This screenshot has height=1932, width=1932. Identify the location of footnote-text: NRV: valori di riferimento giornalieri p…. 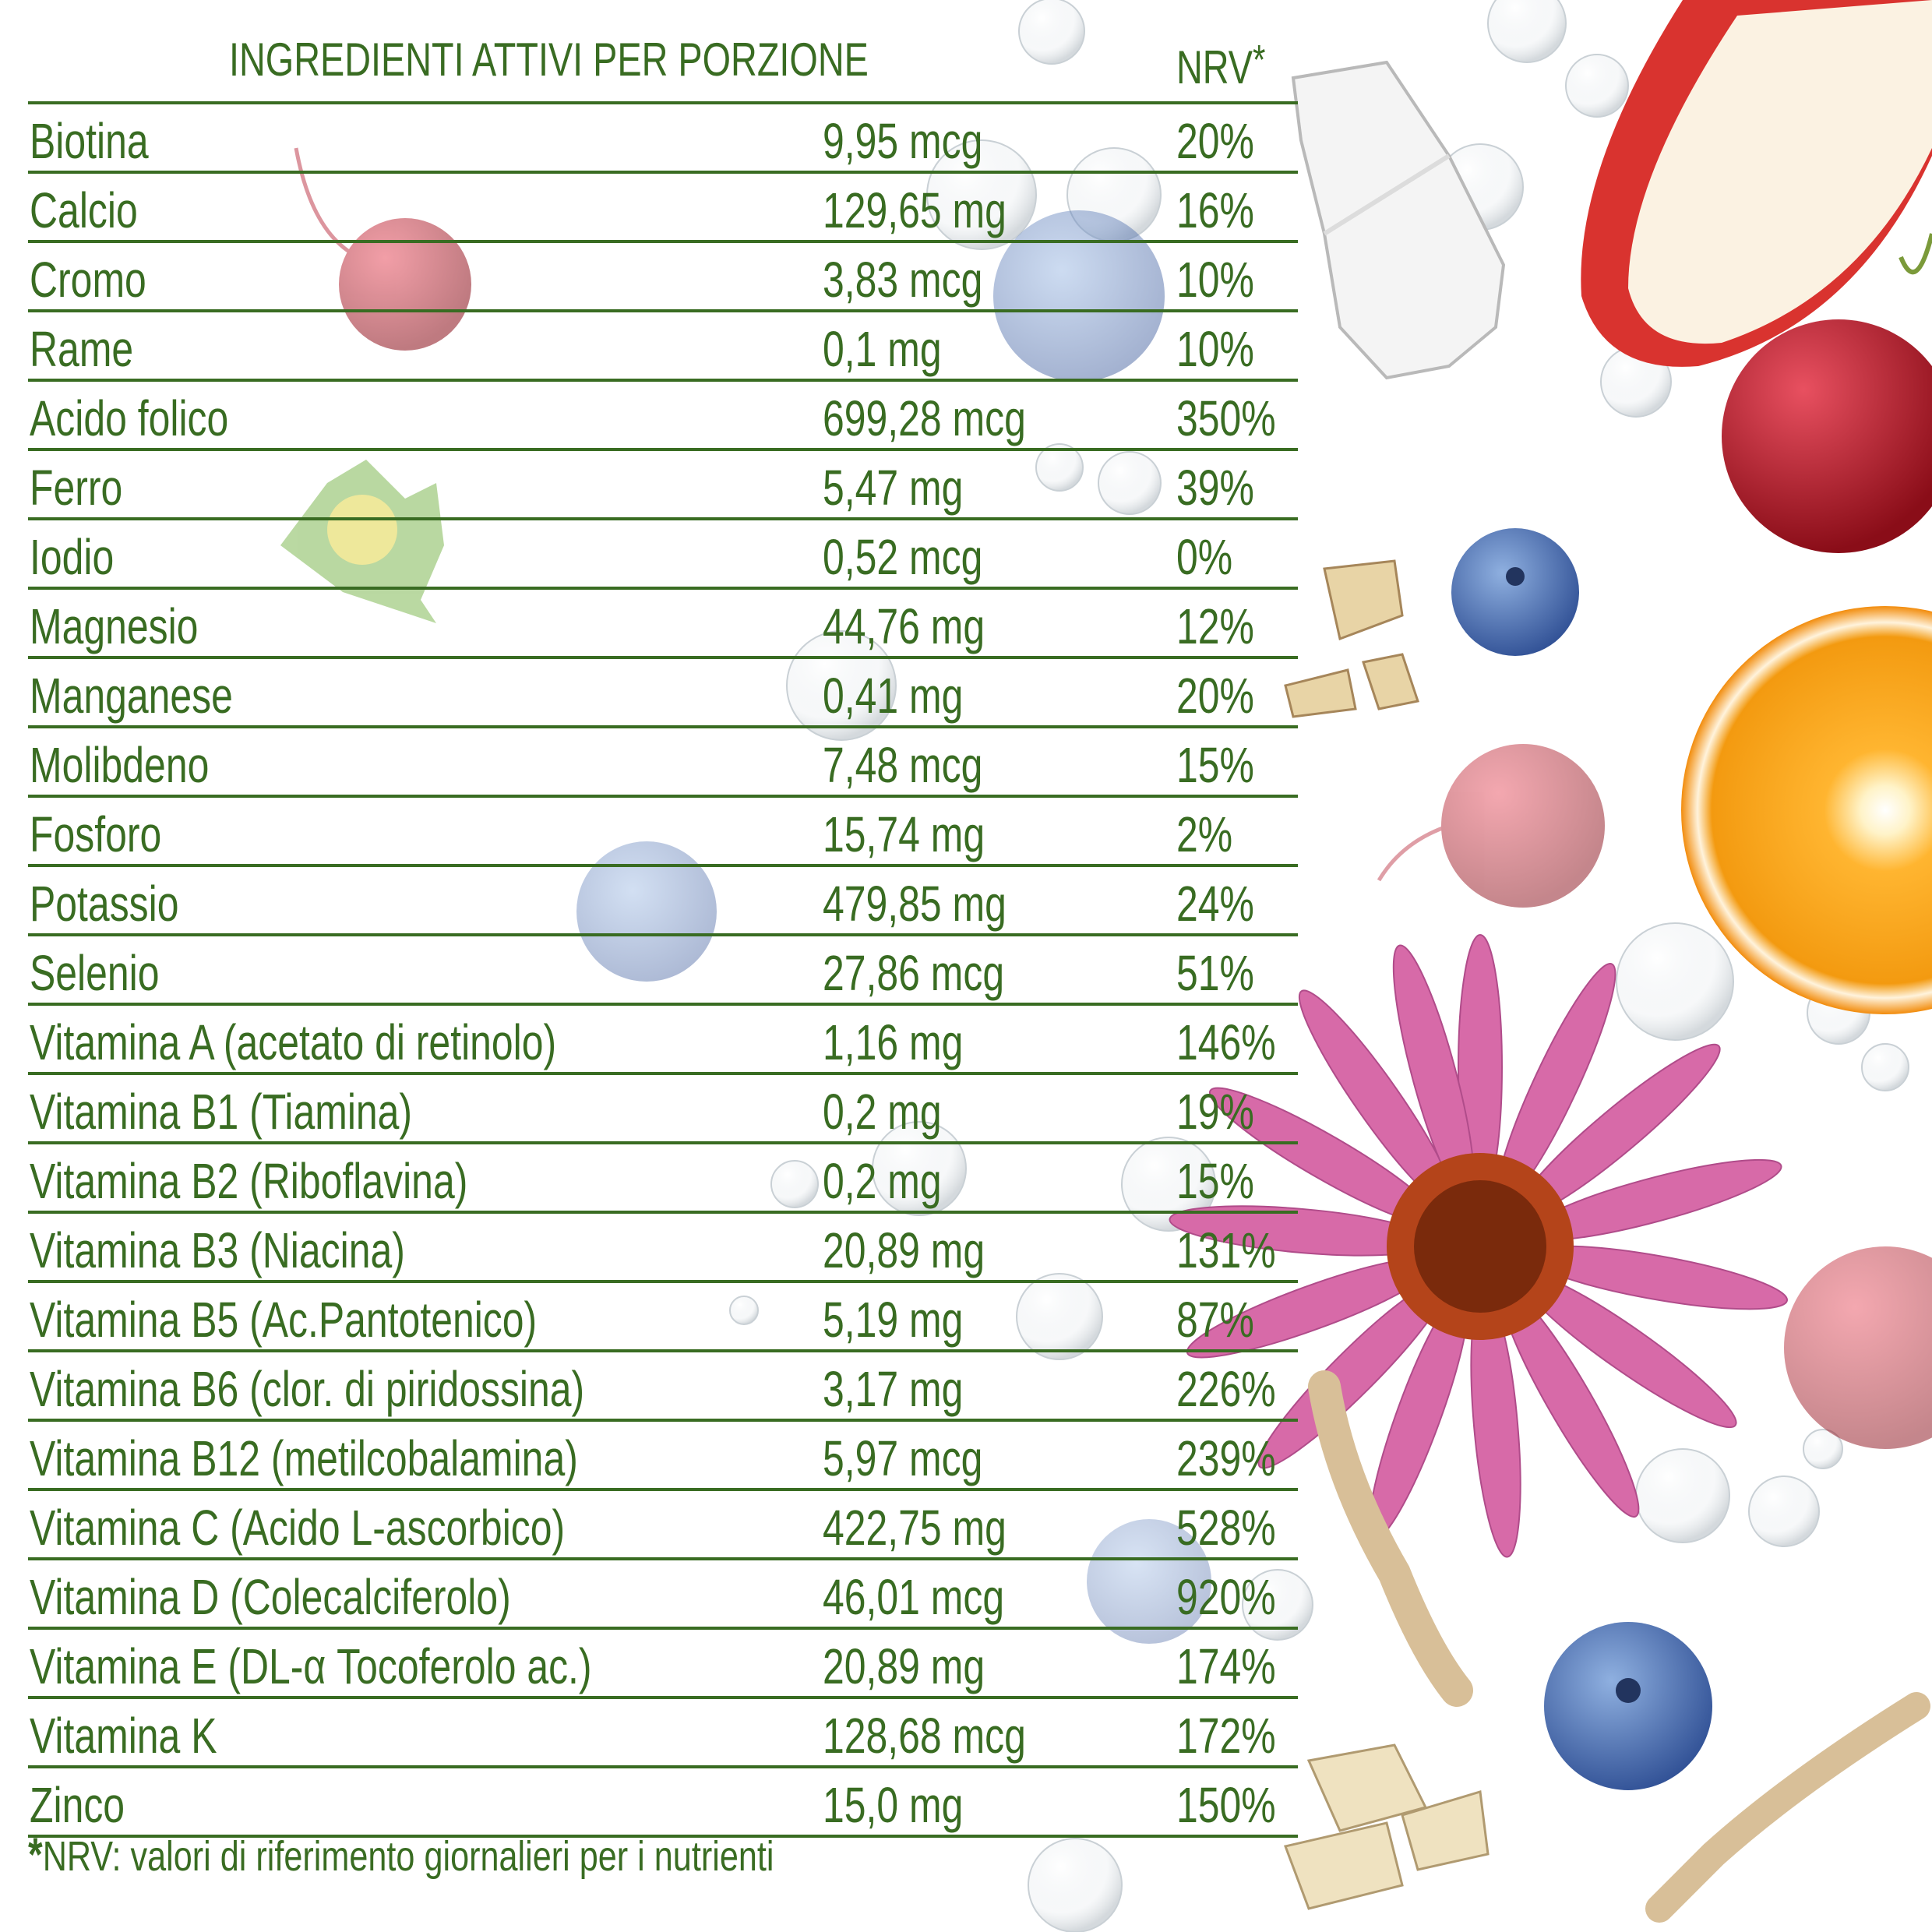
(408, 1856).